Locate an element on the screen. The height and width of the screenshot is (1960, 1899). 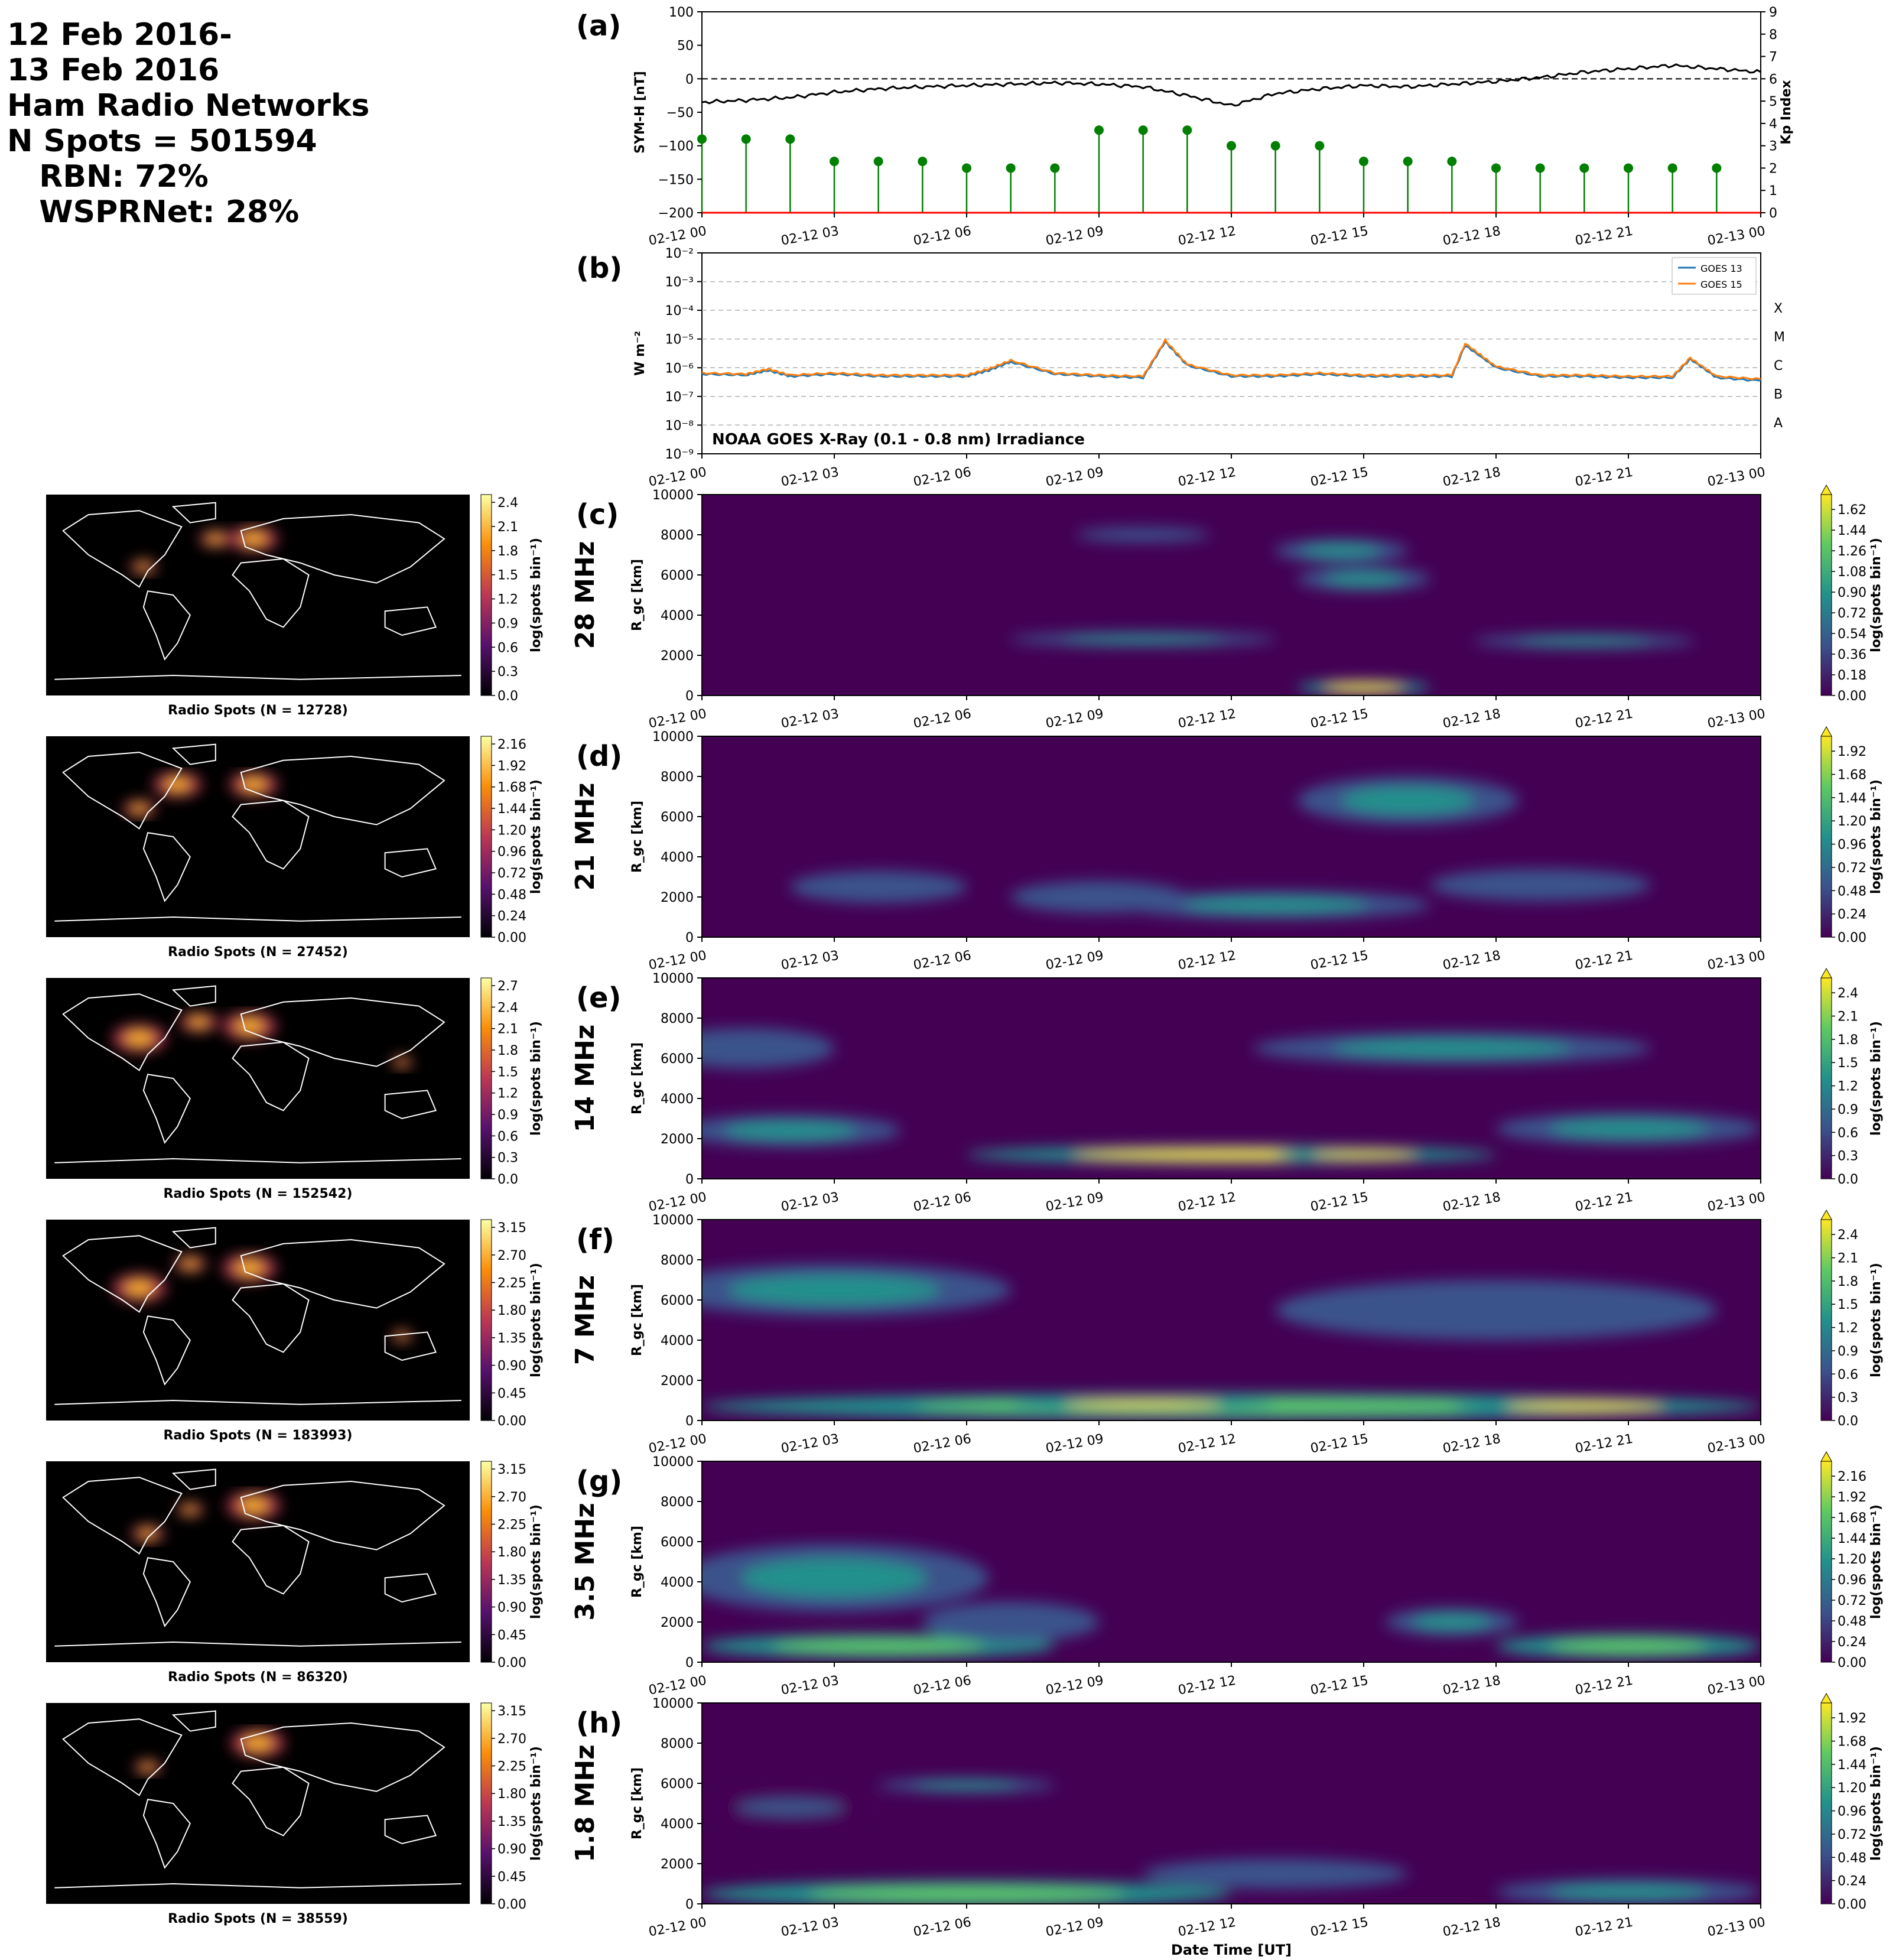
panel-label: (e) is located at coordinates (598, 998).